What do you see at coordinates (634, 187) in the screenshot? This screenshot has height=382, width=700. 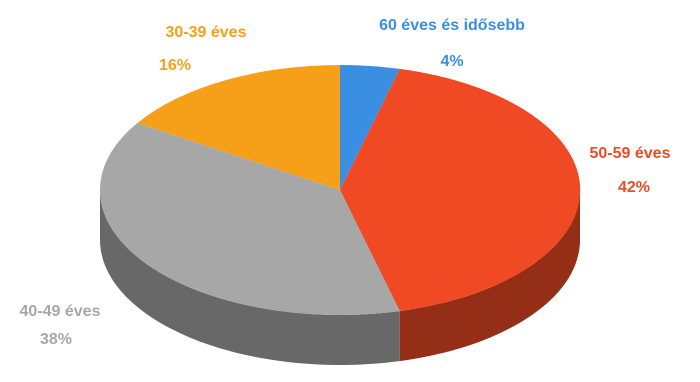 I see `label-50-59-value: 42%` at bounding box center [634, 187].